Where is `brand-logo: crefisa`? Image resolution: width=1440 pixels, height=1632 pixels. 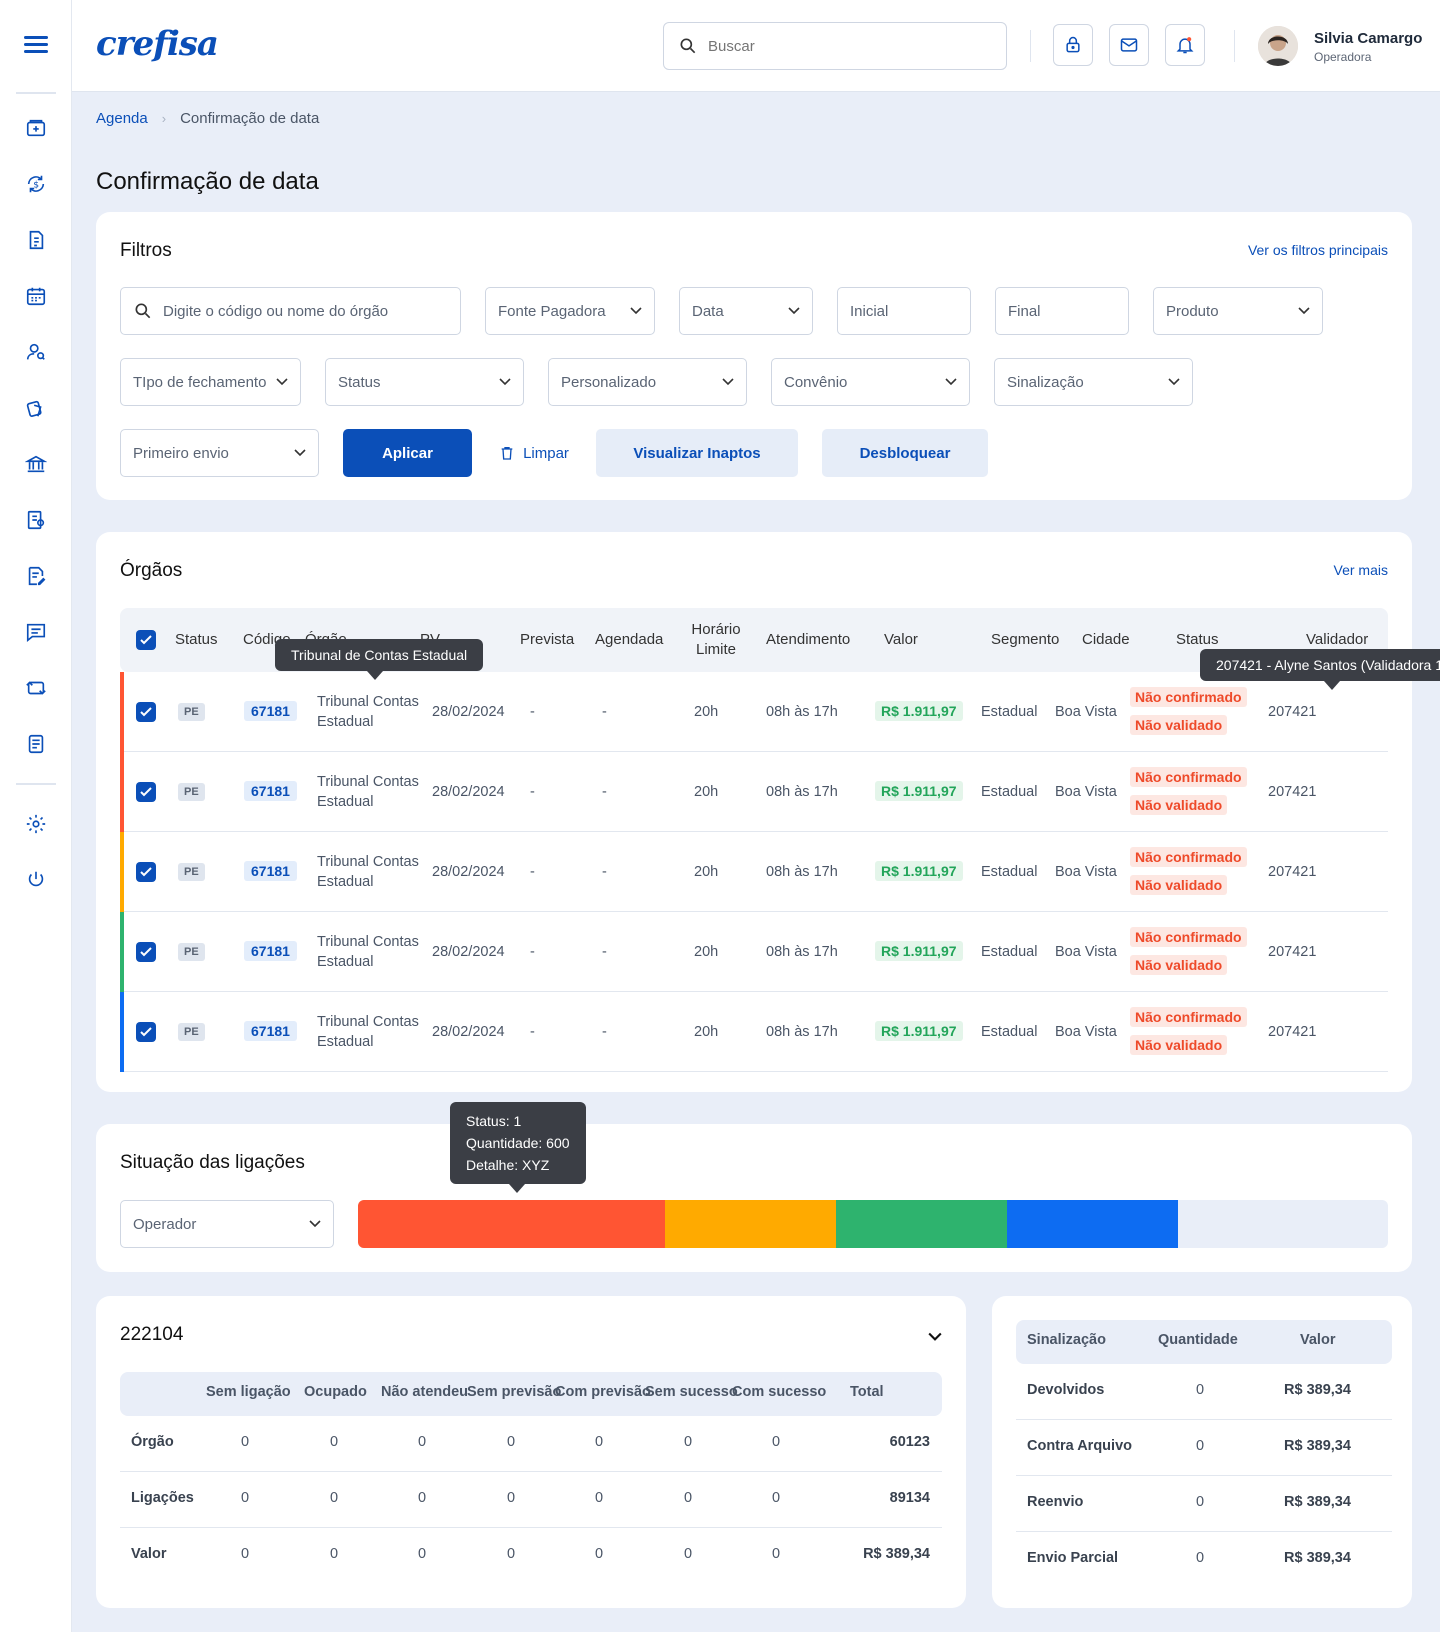 brand-logo: crefisa is located at coordinates (157, 44).